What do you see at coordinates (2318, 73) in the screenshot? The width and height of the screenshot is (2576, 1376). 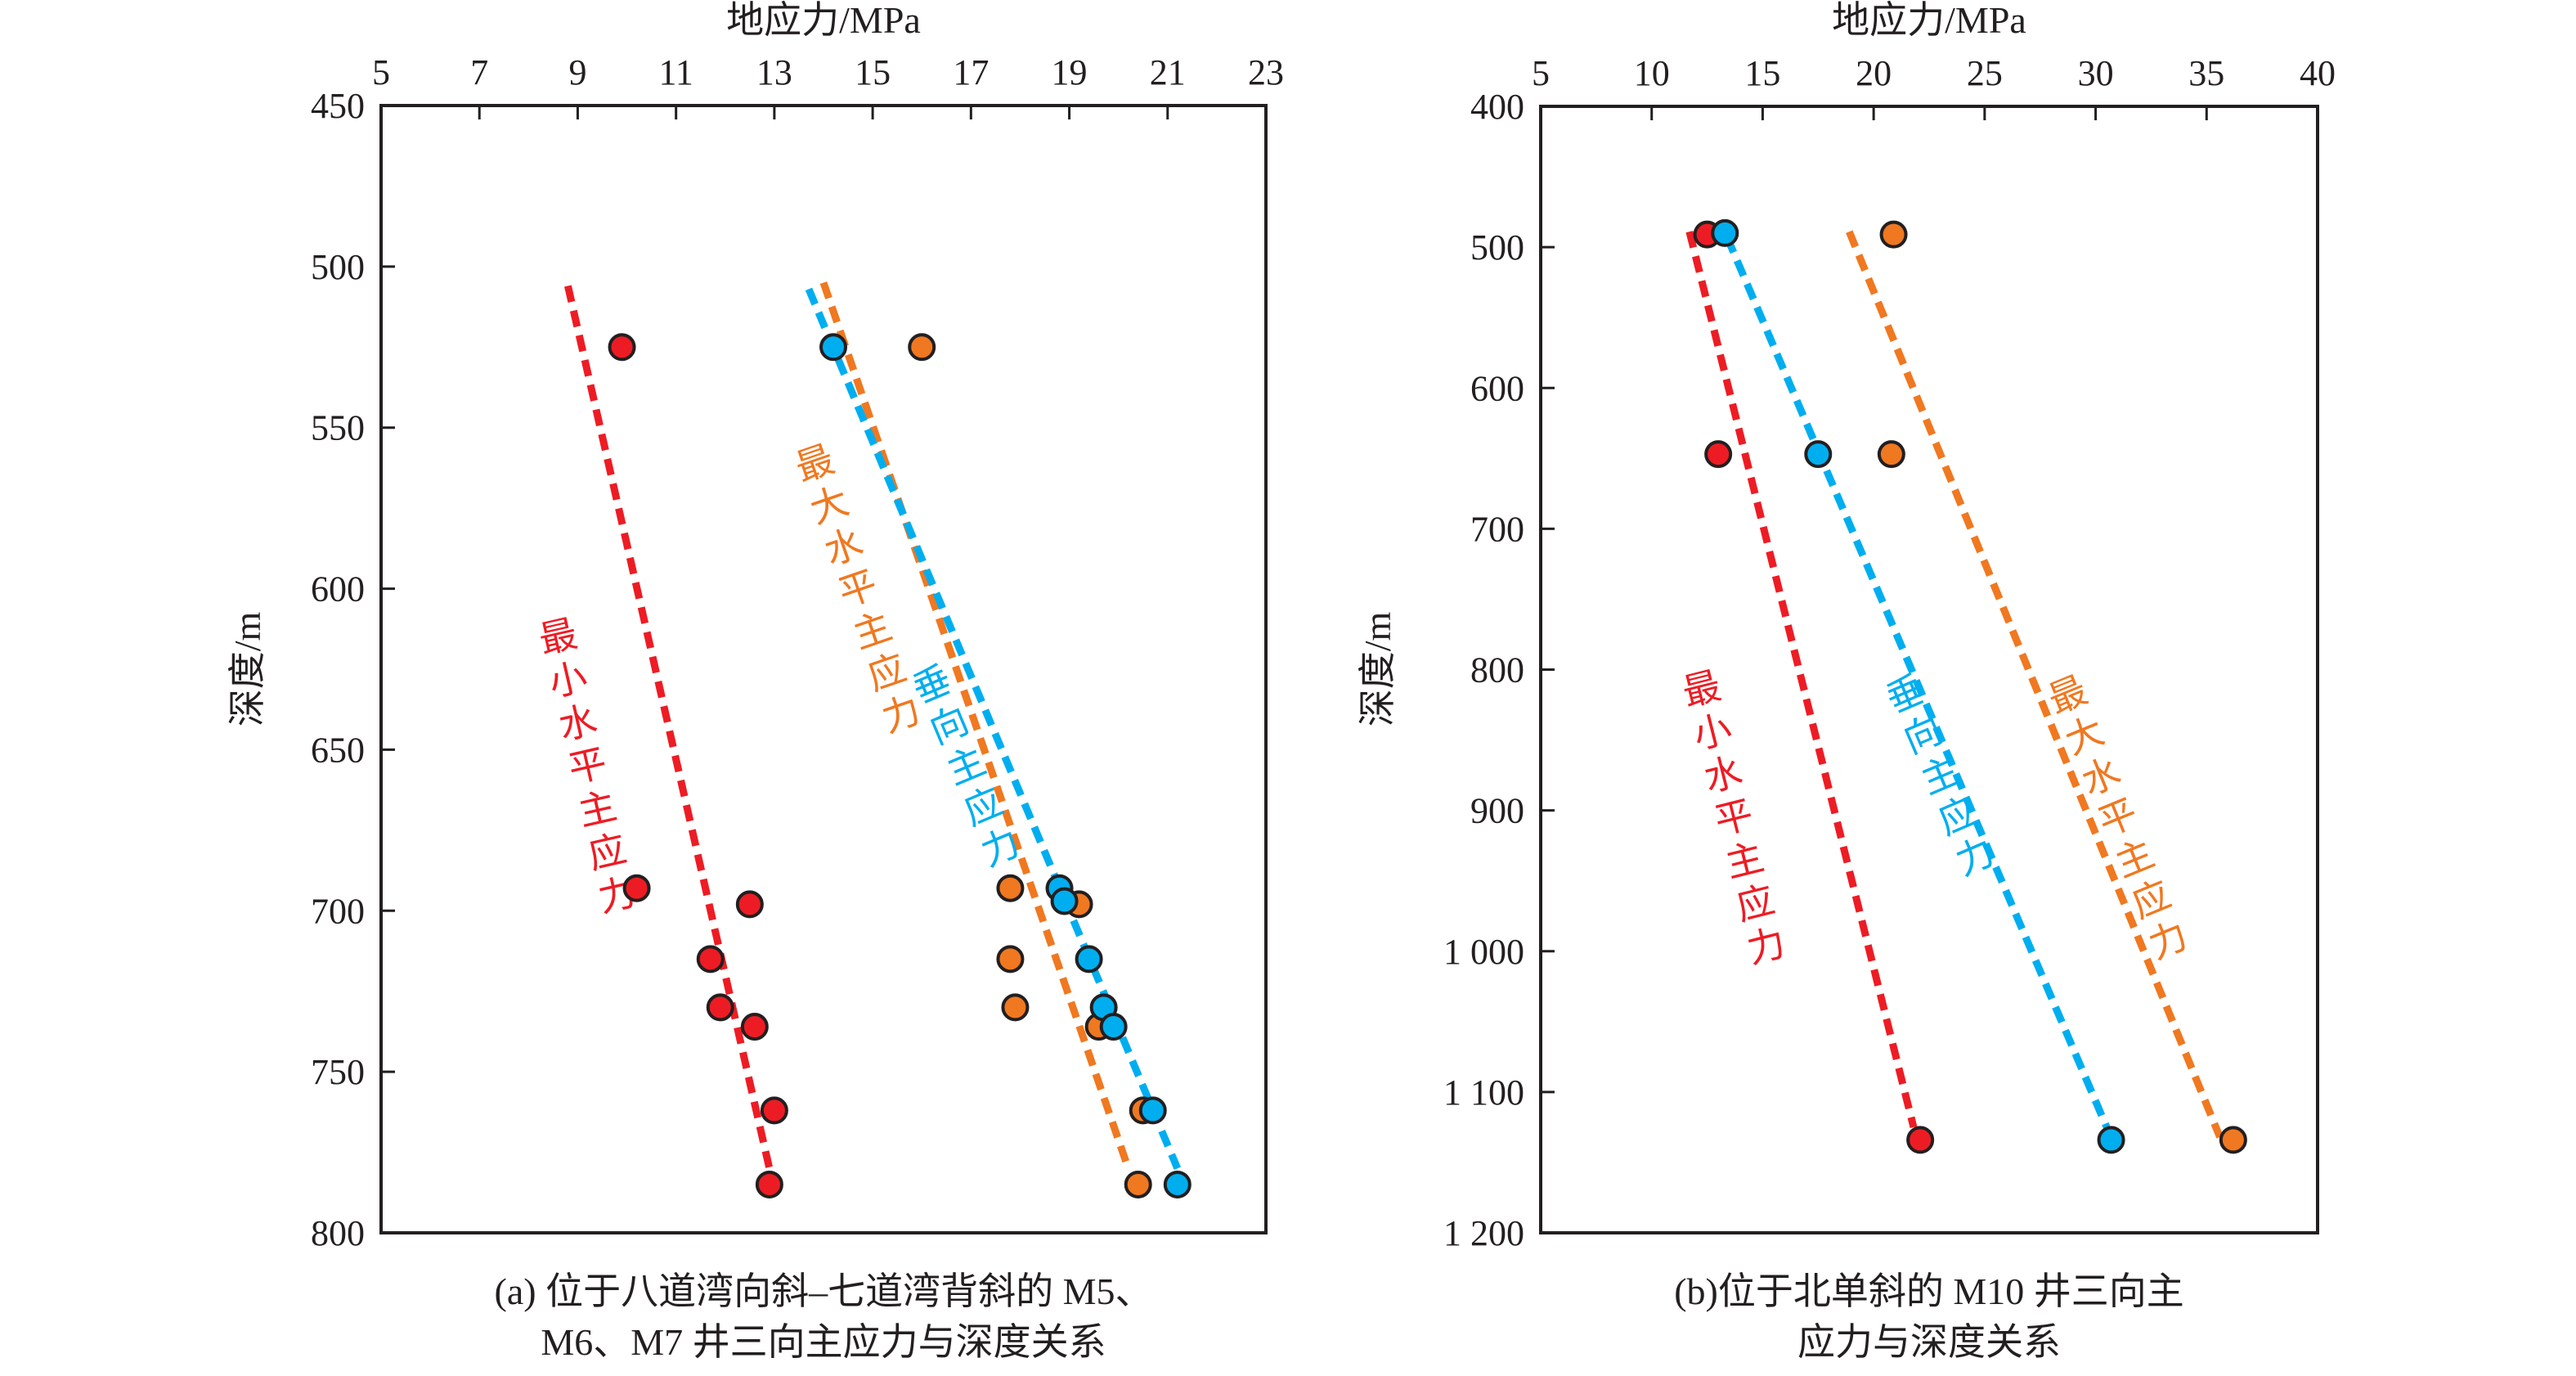 I see `panel-b-x-tick-label: 40` at bounding box center [2318, 73].